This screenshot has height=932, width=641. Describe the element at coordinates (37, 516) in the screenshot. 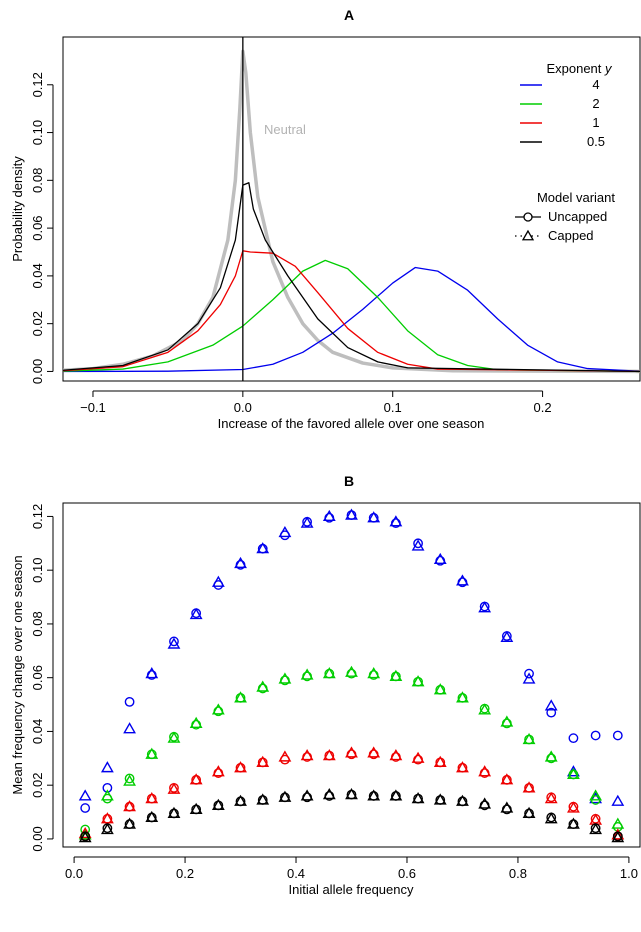

I see `panel-b-y-tick-label: 0.12` at that location.